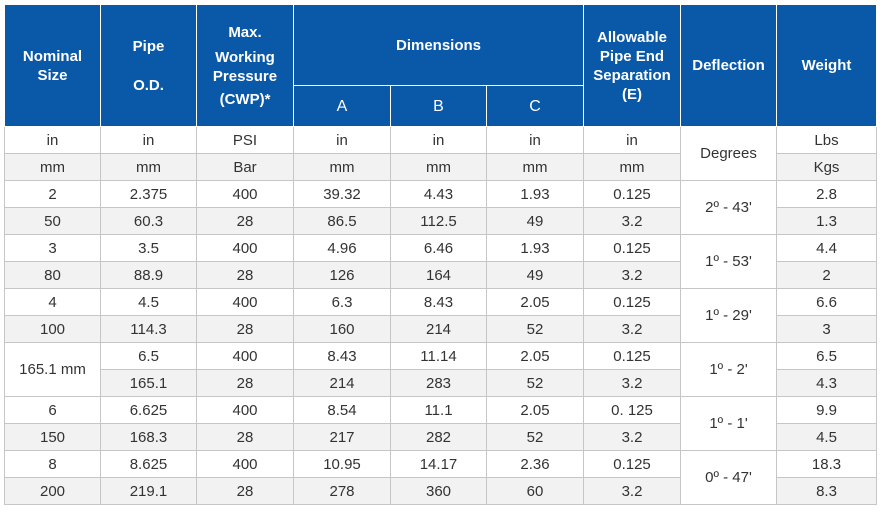 The width and height of the screenshot is (880, 525). Describe the element at coordinates (438, 248) in the screenshot. I see `table-cell: 6.46` at that location.